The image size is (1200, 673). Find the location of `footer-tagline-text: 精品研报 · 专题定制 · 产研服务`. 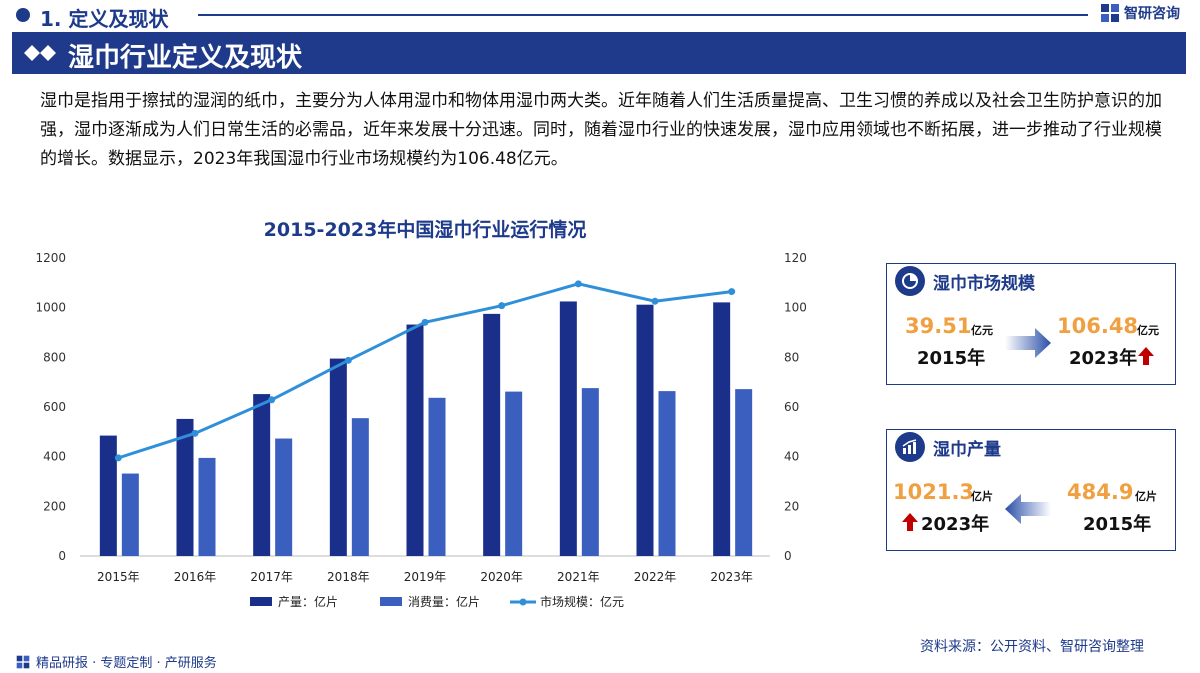

footer-tagline-text: 精品研报 · 专题定制 · 产研服务 is located at coordinates (126, 663).